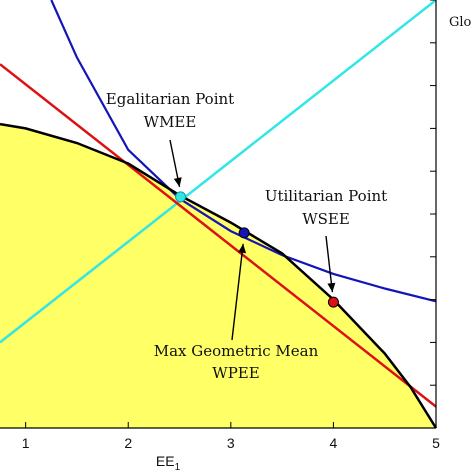  I want to click on geometric-arrow-shaft, so click(237, 292).